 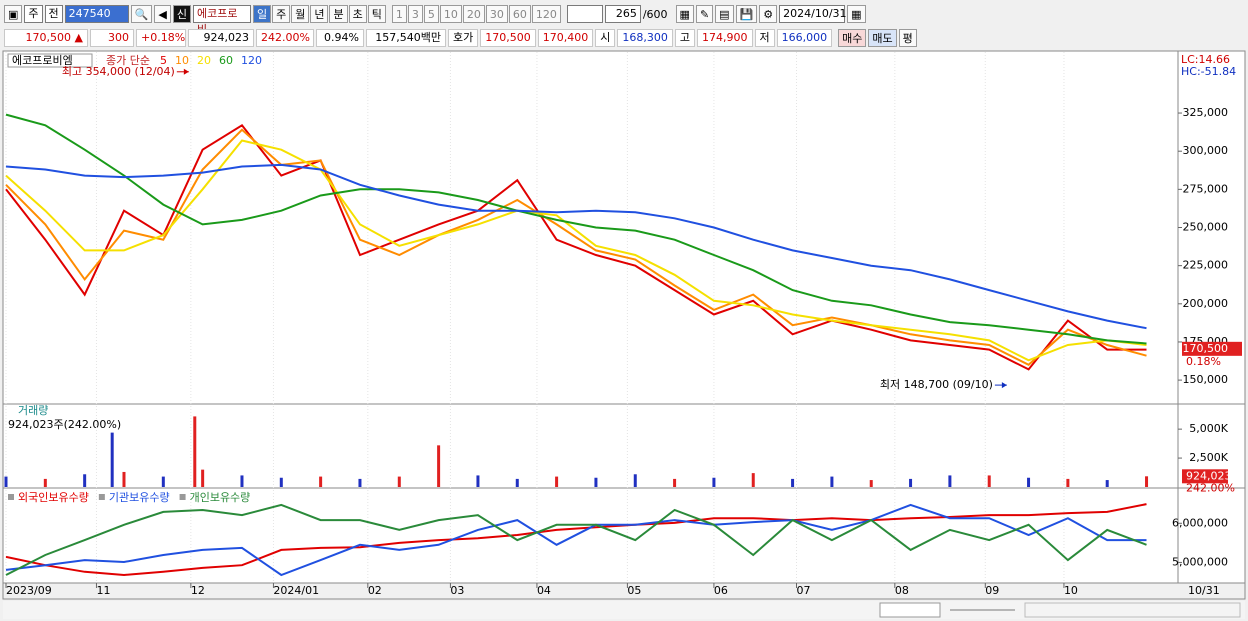 I want to click on legend-entry: 기관보유수량, so click(x=139, y=497).